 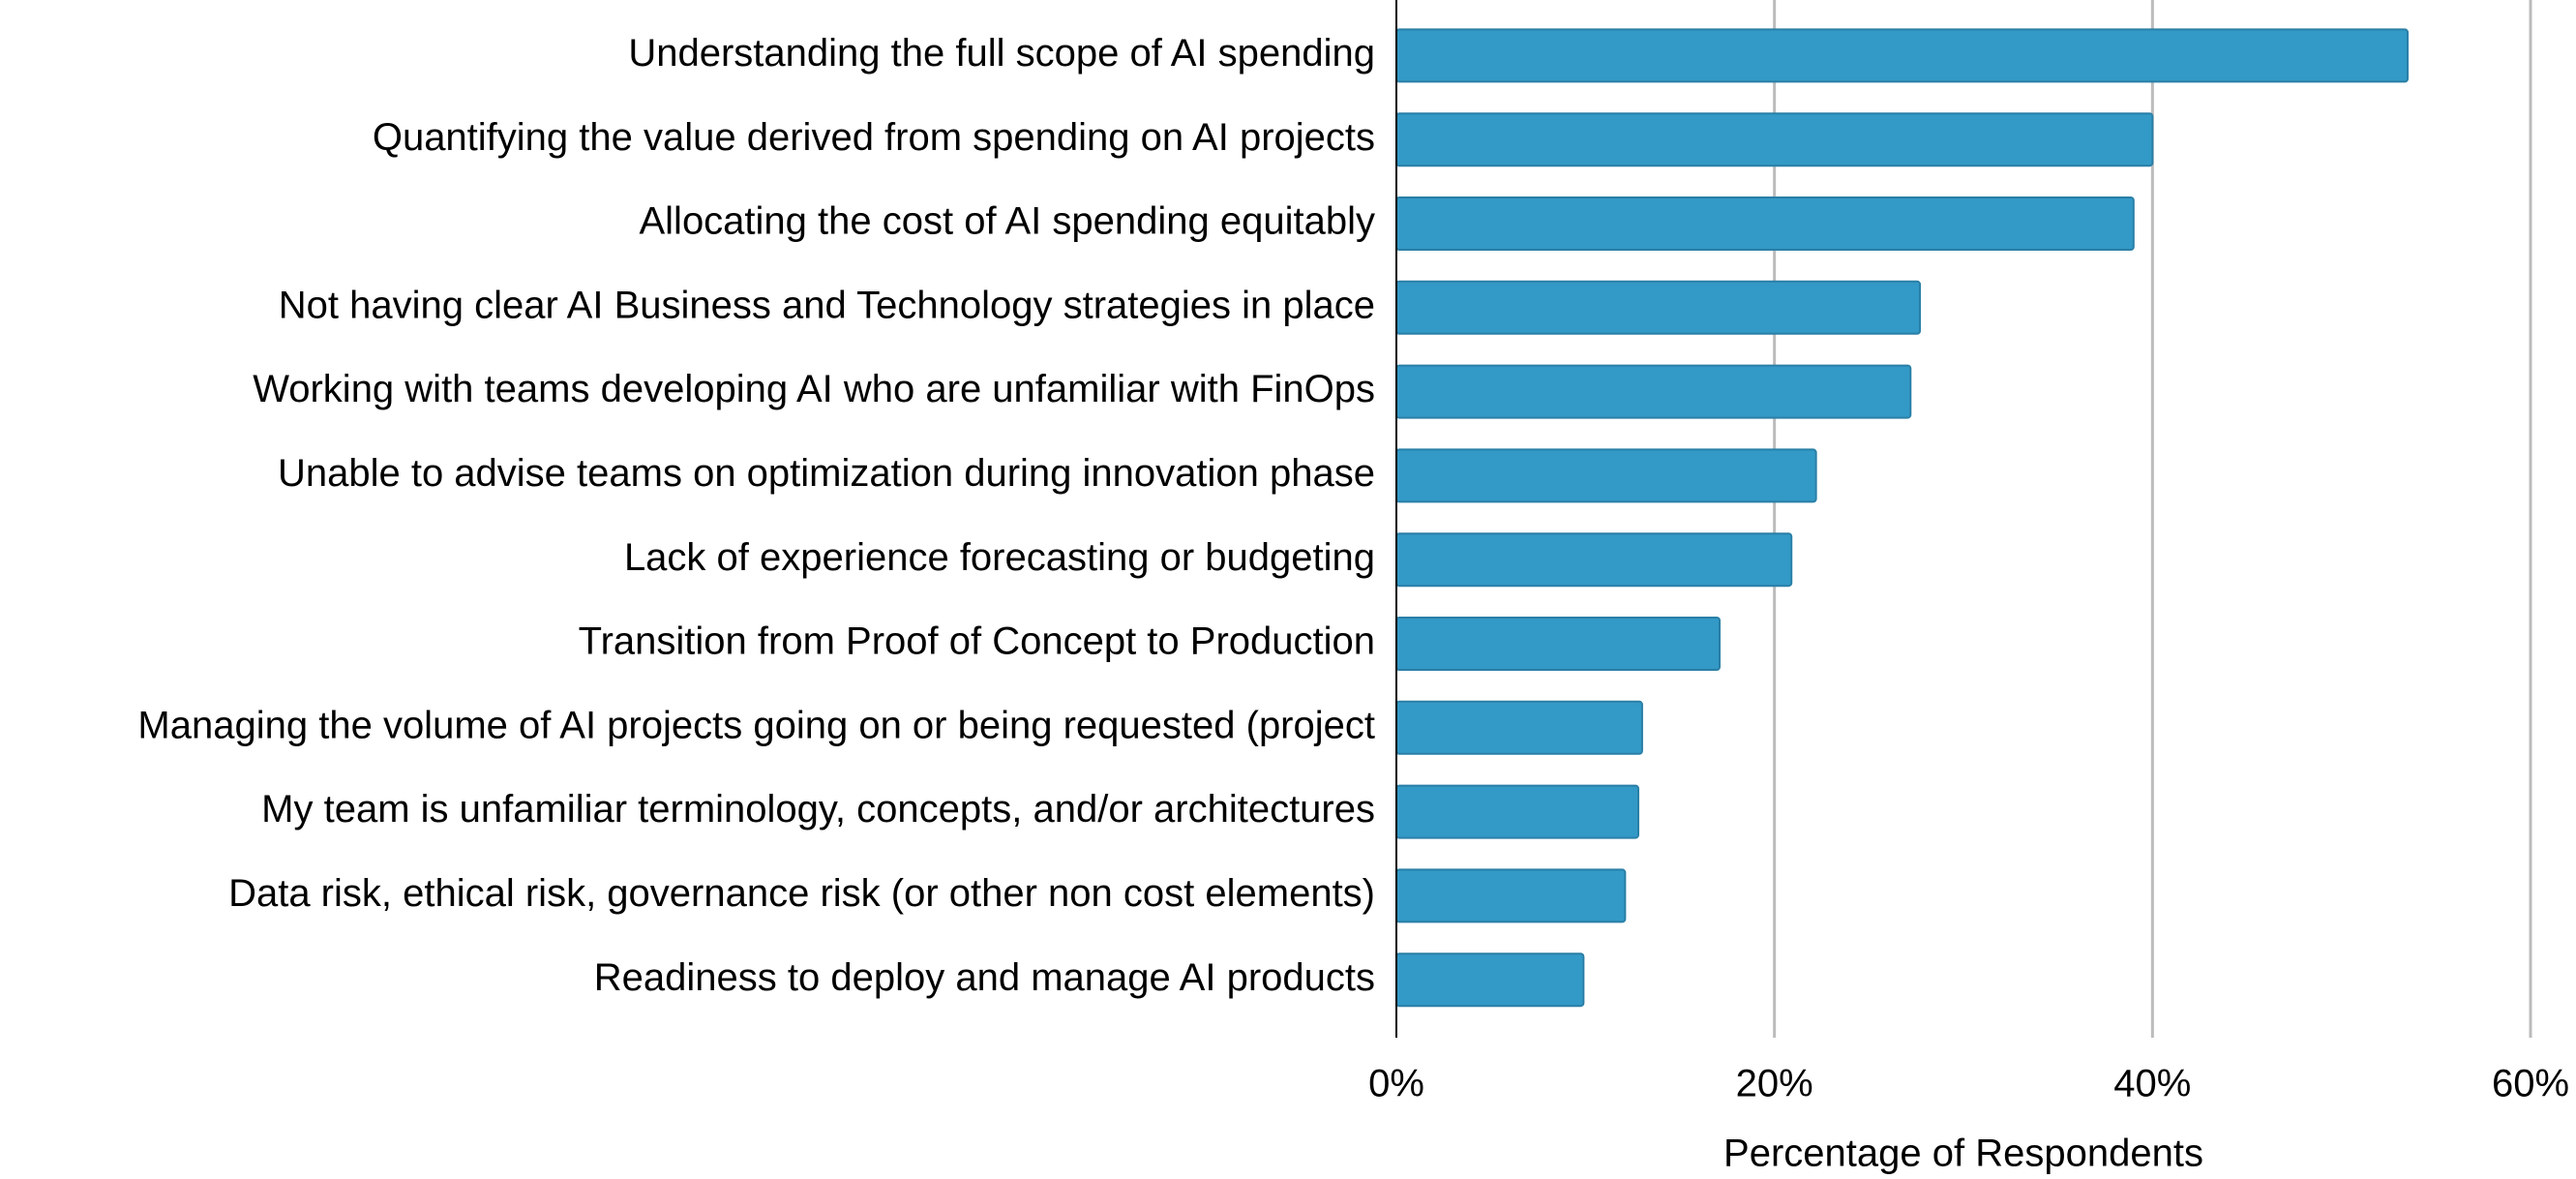 I want to click on x-tick-label: 40%, so click(x=2152, y=1084).